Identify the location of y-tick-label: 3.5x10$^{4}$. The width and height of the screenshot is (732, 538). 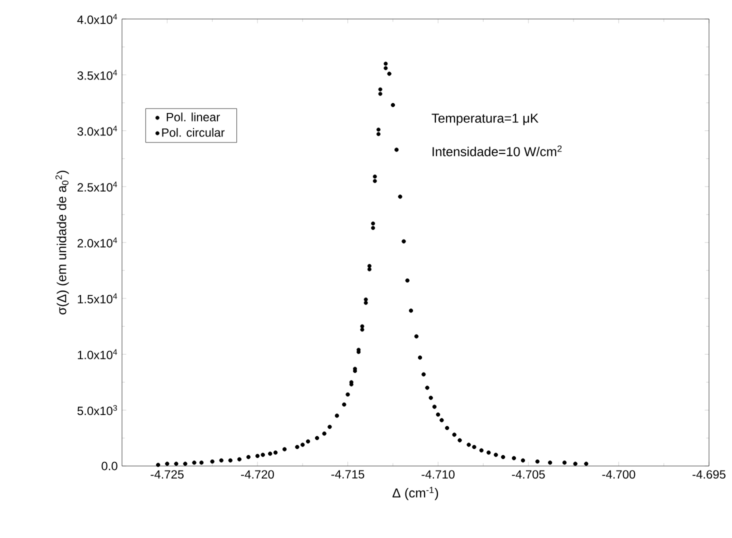
(97, 75).